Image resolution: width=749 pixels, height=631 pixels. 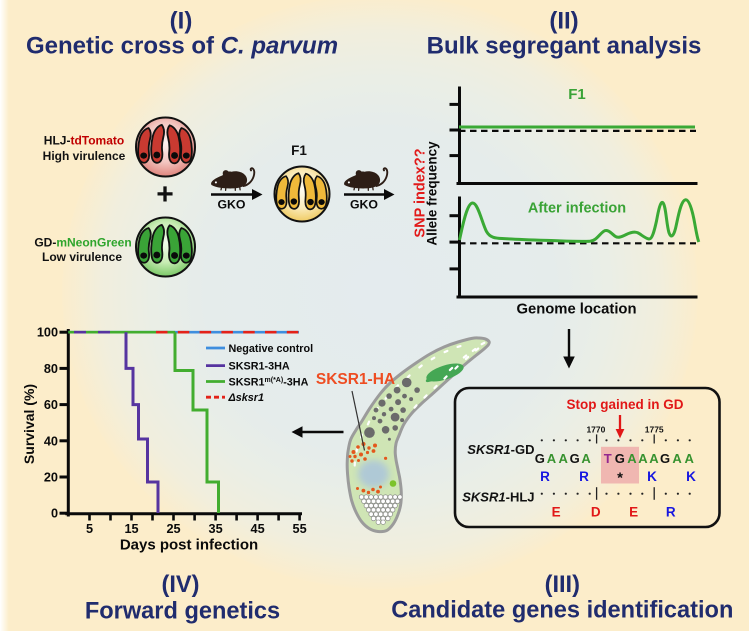 What do you see at coordinates (563, 21) in the screenshot?
I see `svg-text: (II)` at bounding box center [563, 21].